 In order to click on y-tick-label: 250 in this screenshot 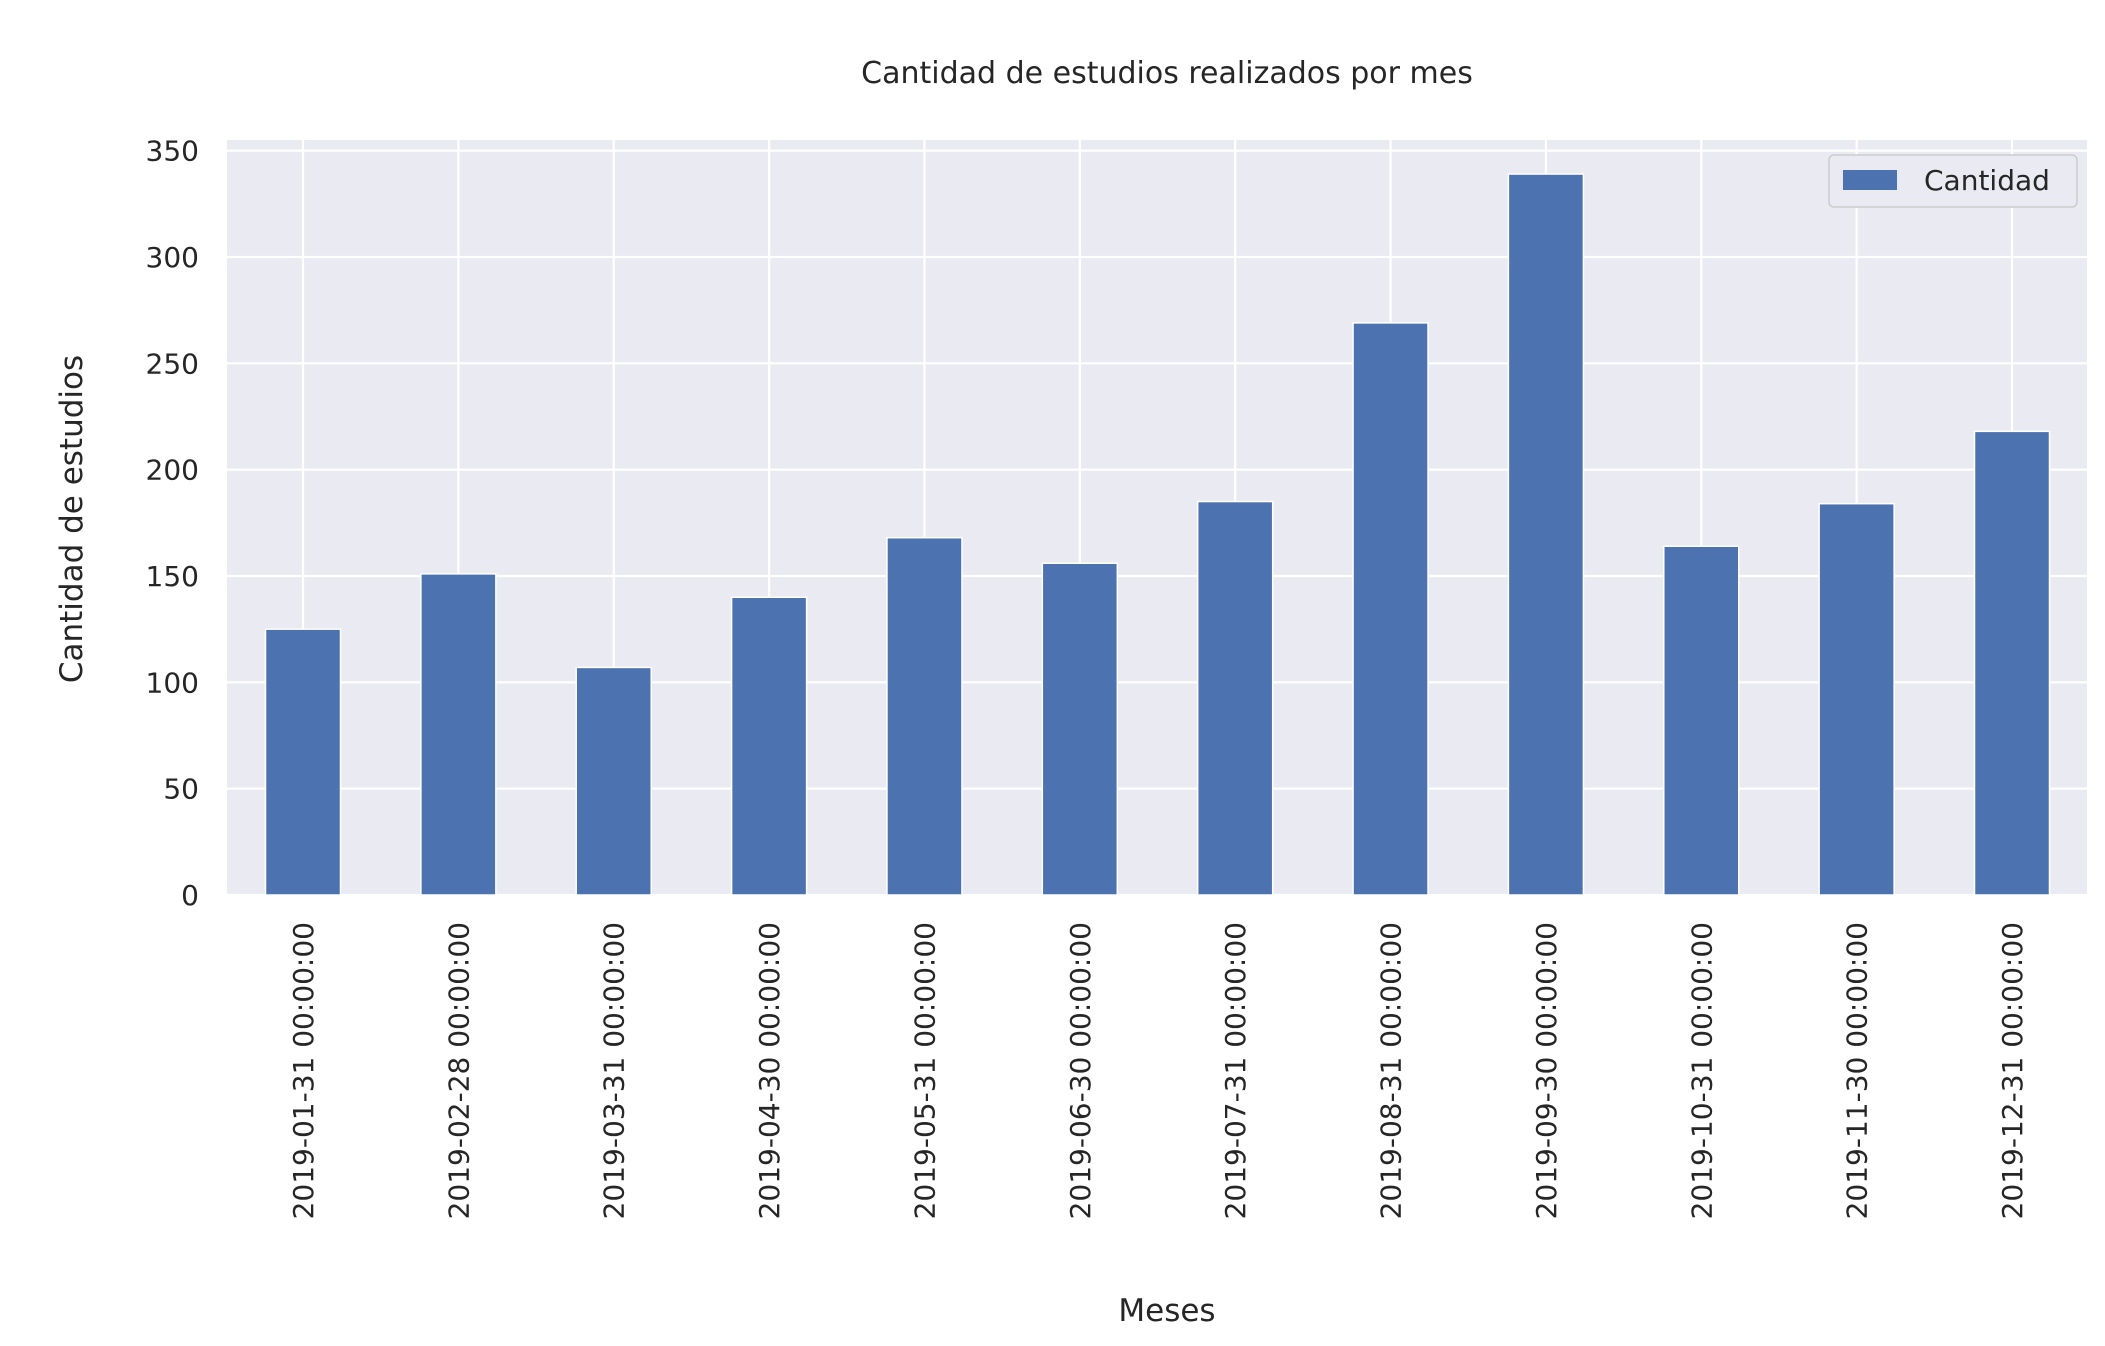, I will do `click(172, 363)`.